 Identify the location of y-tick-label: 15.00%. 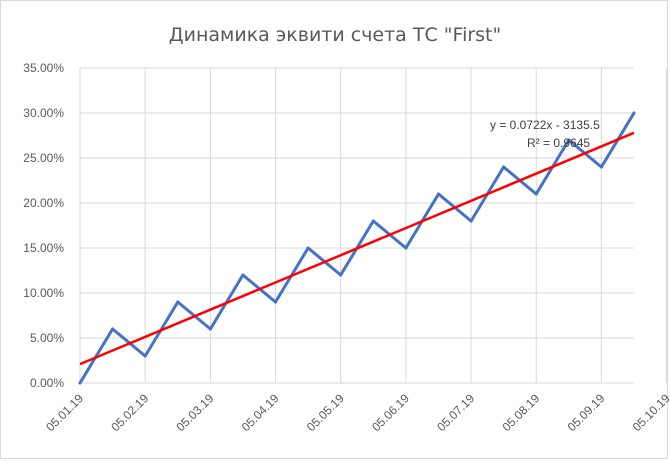
(43, 248).